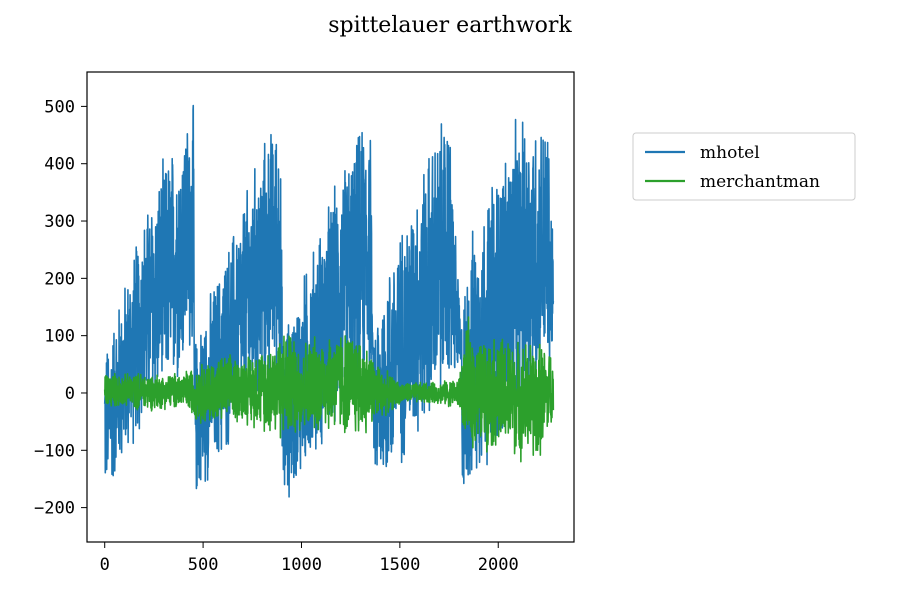  Describe the element at coordinates (54, 509) in the screenshot. I see `y-tick-label: −200` at that location.